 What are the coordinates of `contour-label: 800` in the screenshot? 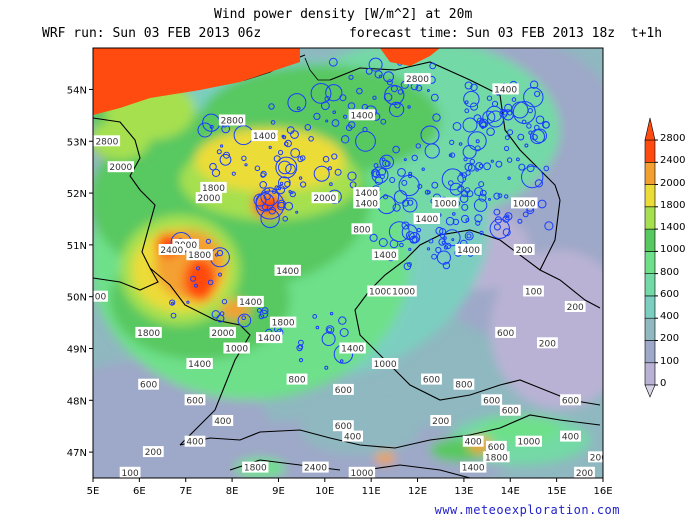 It's located at (296, 381).